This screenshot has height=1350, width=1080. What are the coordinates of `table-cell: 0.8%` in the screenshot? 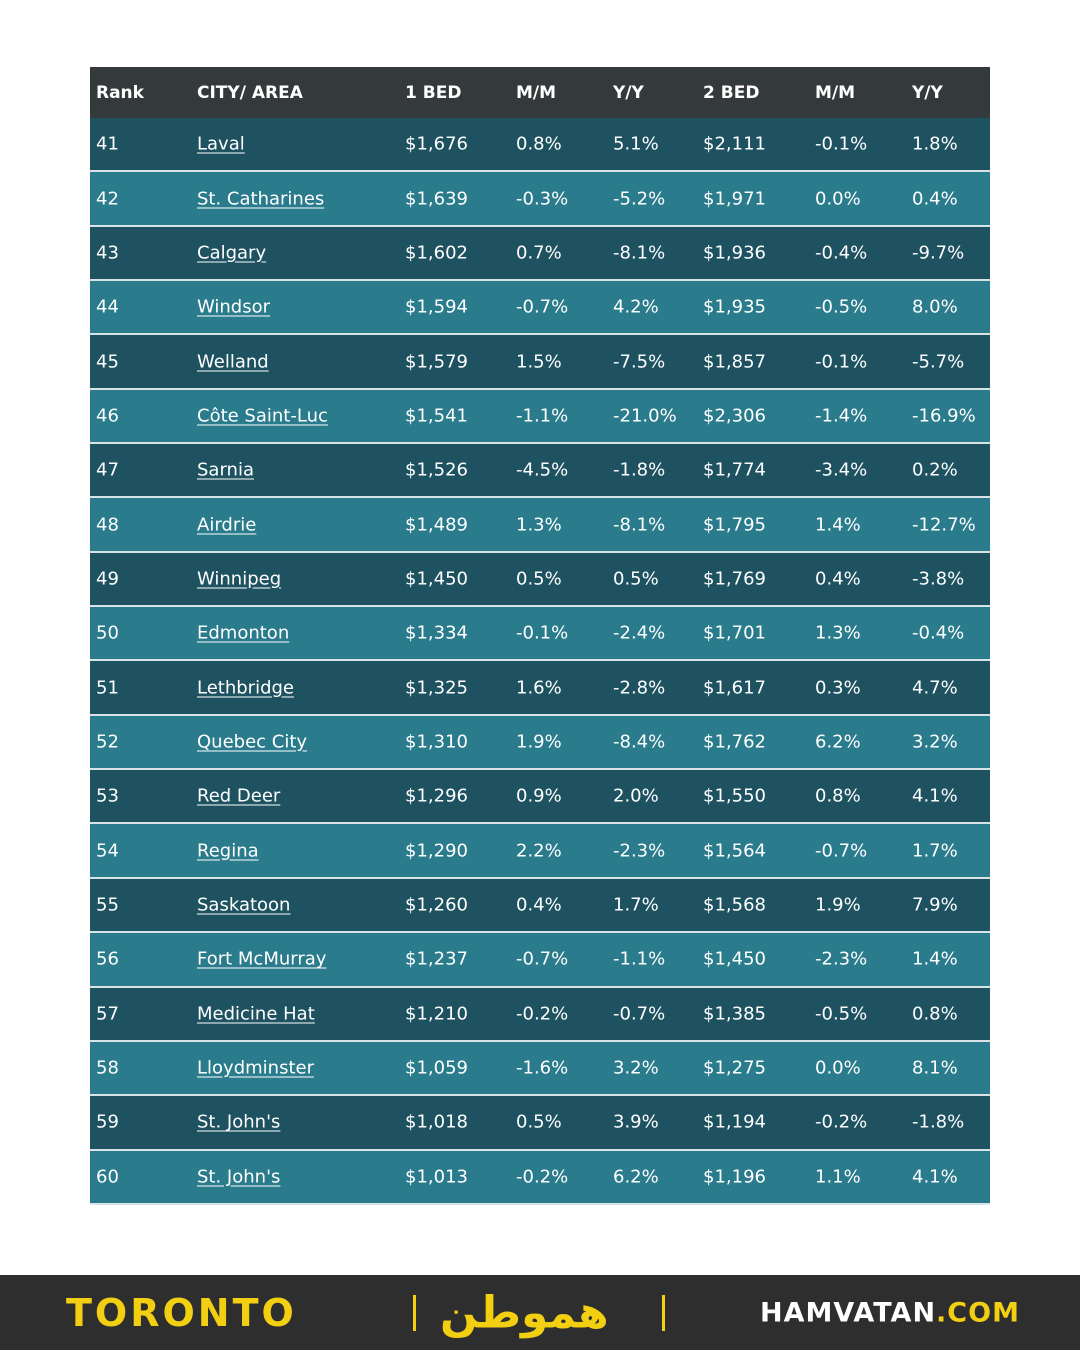 It's located at (935, 1014).